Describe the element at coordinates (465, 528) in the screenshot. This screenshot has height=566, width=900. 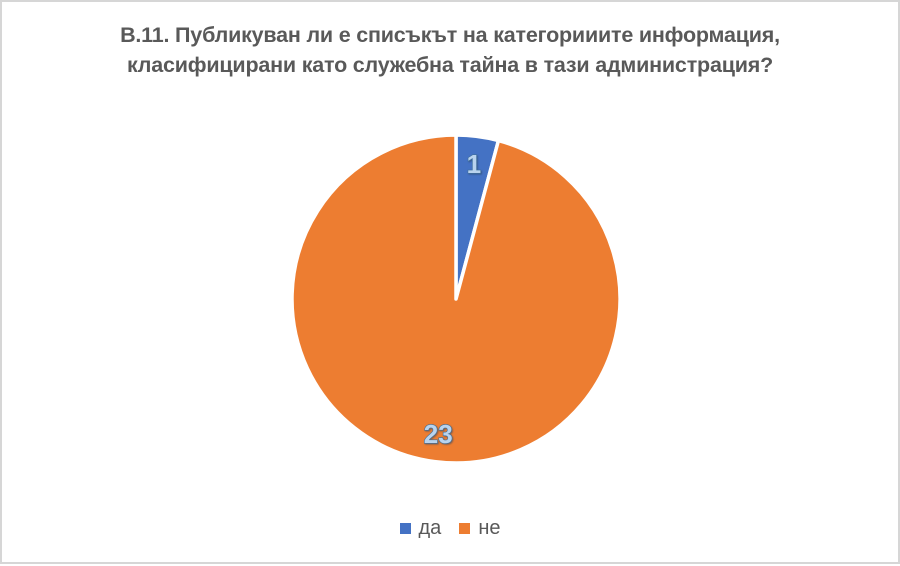
I see `legend-swatch-ne` at that location.